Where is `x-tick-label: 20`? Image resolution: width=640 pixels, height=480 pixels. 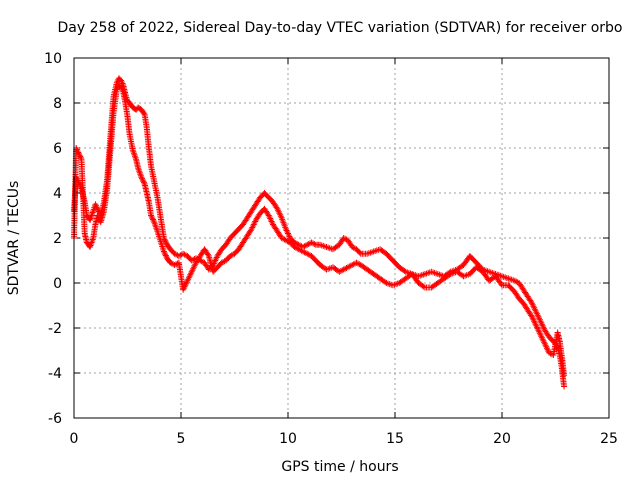
x-tick-label: 20 is located at coordinates (502, 439).